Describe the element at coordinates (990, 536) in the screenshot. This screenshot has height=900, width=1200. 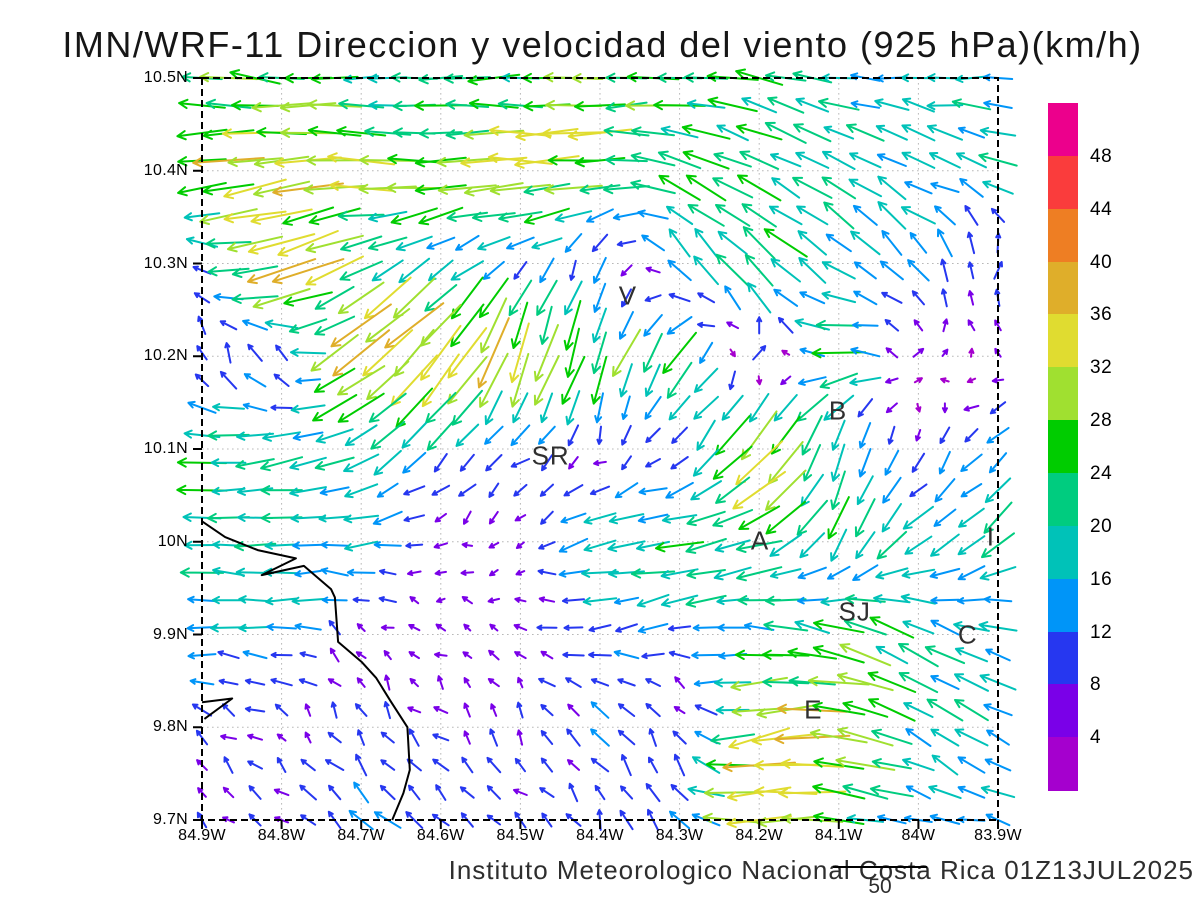
I see `city-label-i: I` at that location.